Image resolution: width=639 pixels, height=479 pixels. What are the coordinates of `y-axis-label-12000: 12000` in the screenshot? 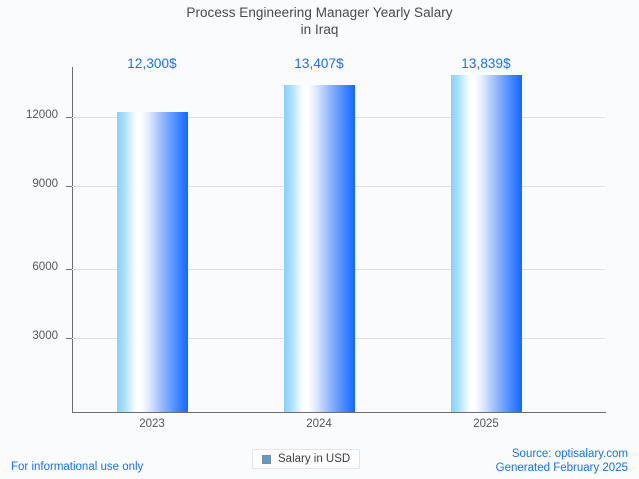 It's located at (42, 115).